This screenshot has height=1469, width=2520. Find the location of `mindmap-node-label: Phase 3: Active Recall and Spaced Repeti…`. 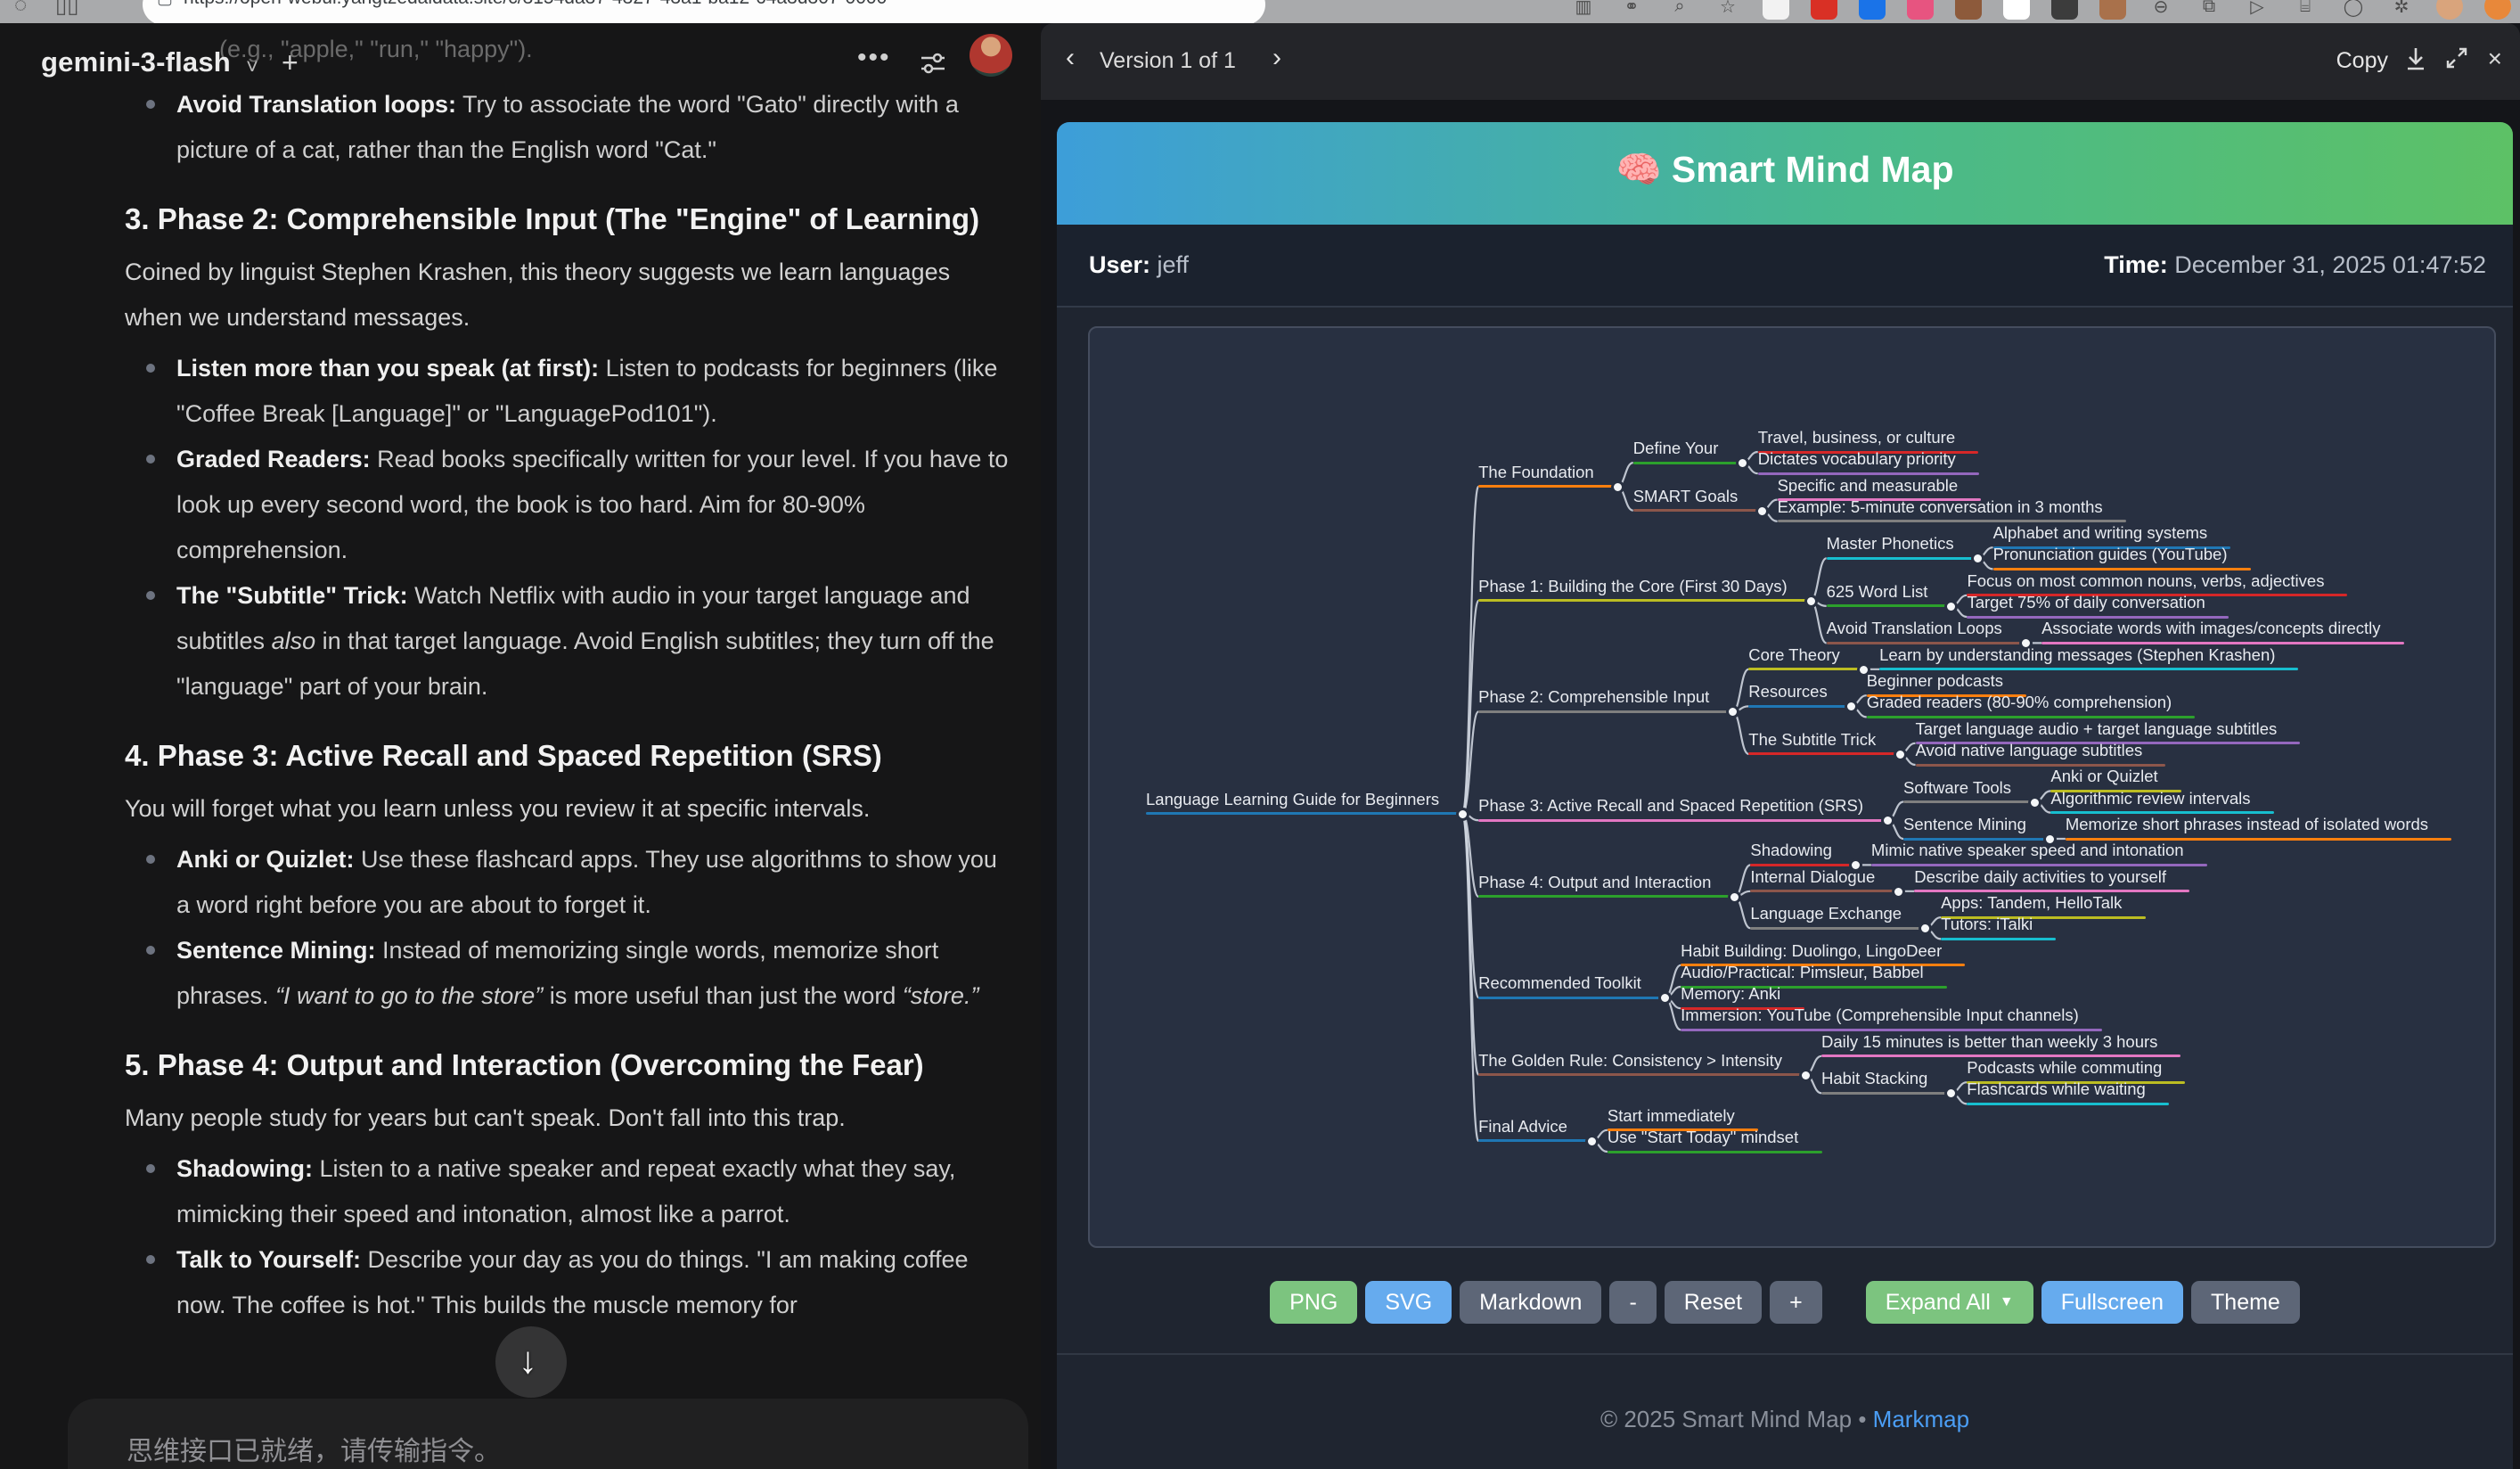

mindmap-node-label: Phase 3: Active Recall and Spaced Repeti… is located at coordinates (1671, 806).